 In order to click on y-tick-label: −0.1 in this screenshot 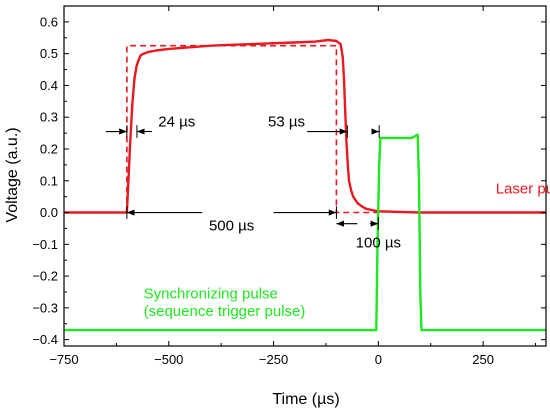, I will do `click(45, 244)`.